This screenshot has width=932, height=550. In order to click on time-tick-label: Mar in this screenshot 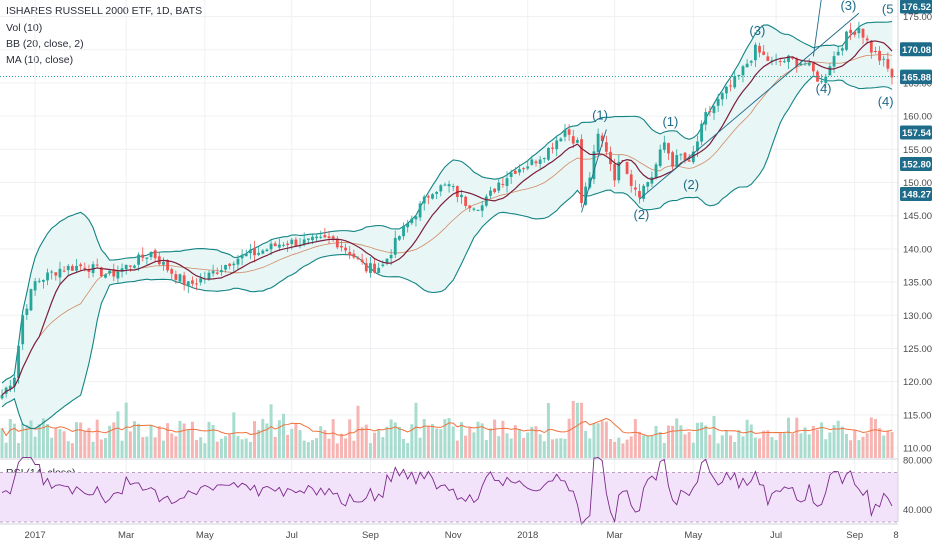, I will do `click(614, 535)`.